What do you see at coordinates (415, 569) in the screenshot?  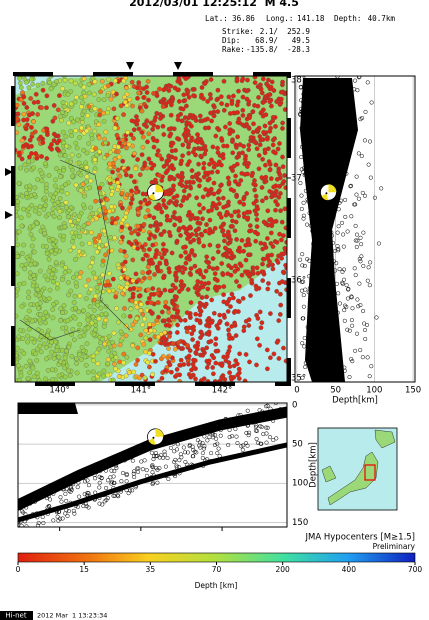 I see `colorbar-tick-label: 700` at bounding box center [415, 569].